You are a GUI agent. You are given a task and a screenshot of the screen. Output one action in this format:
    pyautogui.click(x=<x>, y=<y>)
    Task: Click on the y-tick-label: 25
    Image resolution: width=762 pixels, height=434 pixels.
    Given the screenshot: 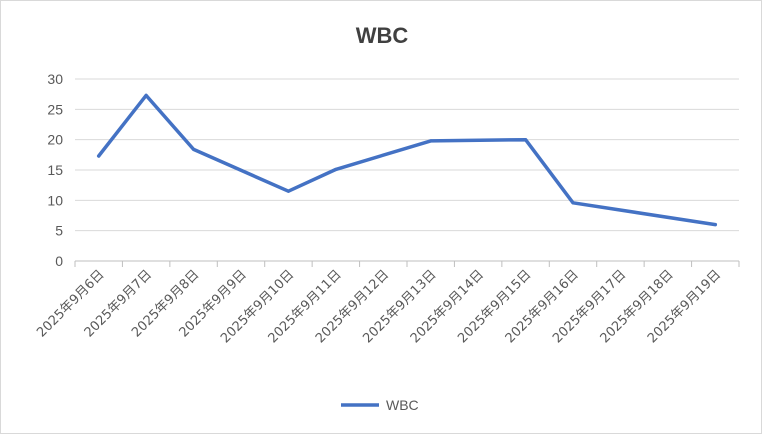 What is the action you would take?
    pyautogui.click(x=55, y=109)
    